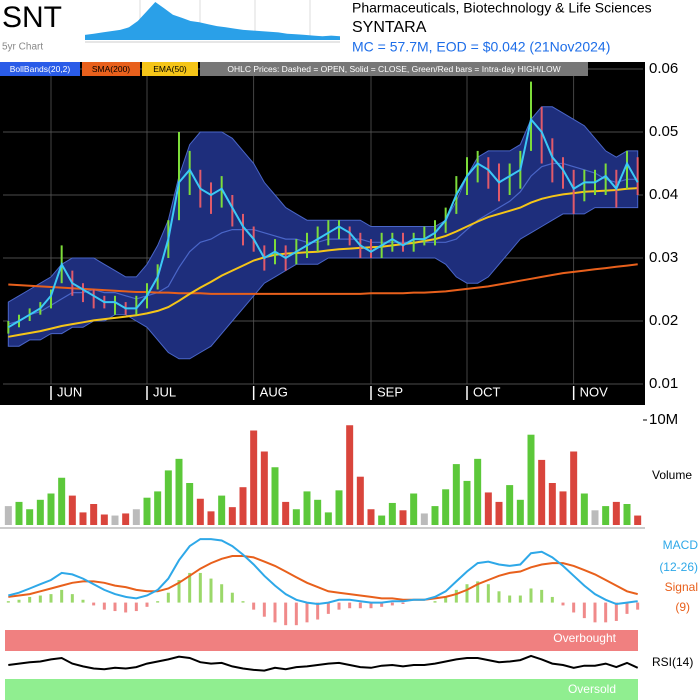 The height and width of the screenshot is (700, 700). Describe the element at coordinates (682, 607) in the screenshot. I see `legend-params: (9)` at that location.